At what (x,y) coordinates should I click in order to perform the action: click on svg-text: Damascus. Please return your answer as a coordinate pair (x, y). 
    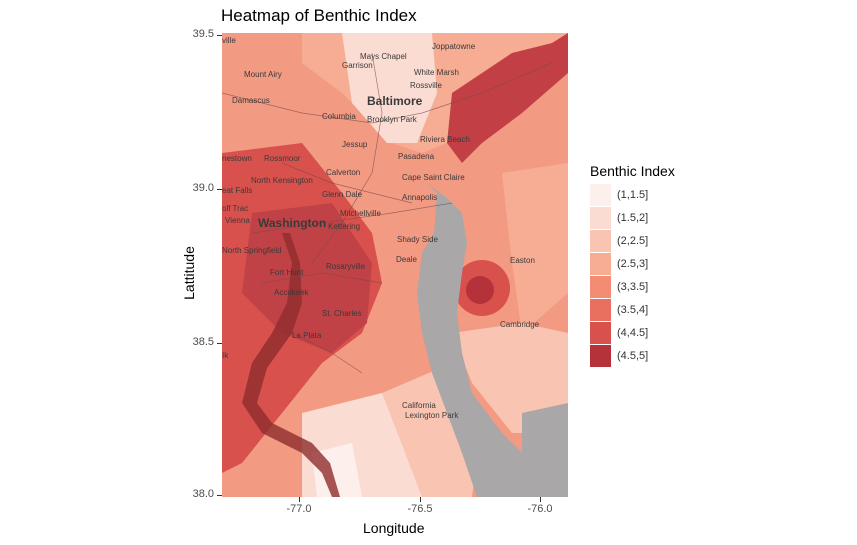
    Looking at the image, I should click on (251, 100).